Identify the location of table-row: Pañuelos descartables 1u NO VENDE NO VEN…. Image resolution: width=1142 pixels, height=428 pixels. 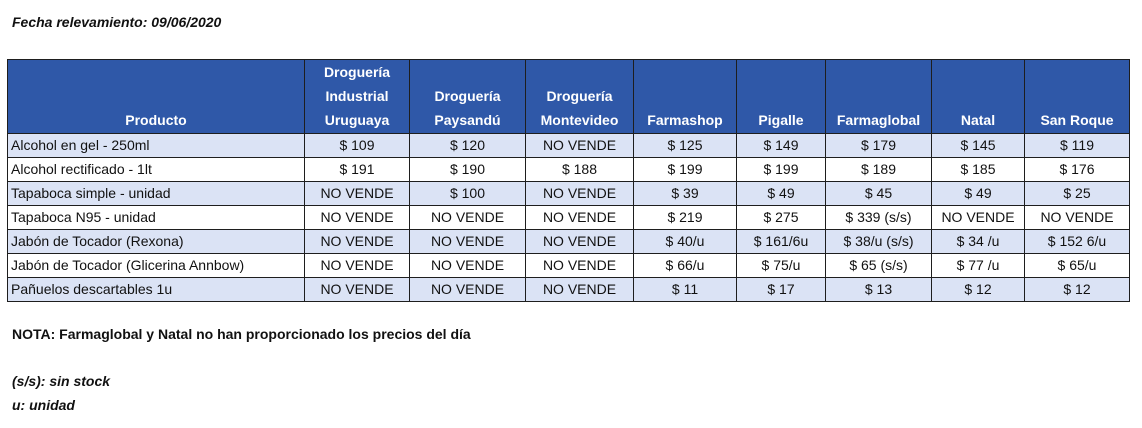
(568, 289).